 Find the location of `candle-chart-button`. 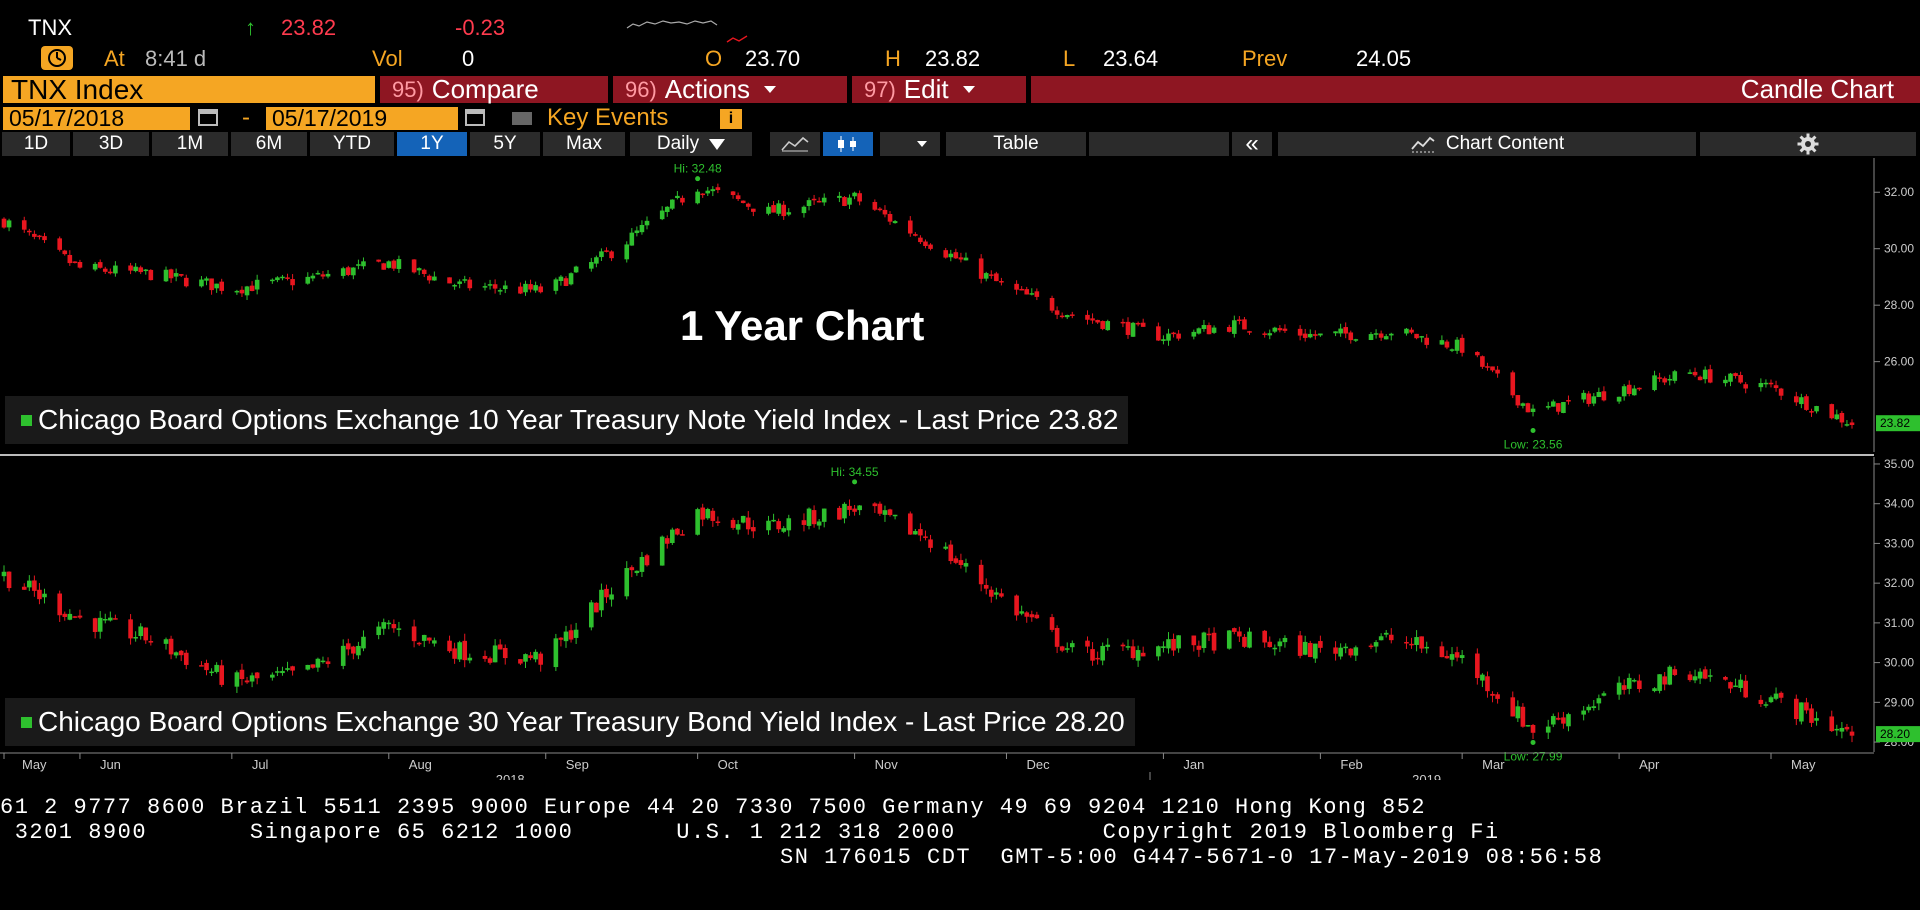

candle-chart-button is located at coordinates (848, 144).